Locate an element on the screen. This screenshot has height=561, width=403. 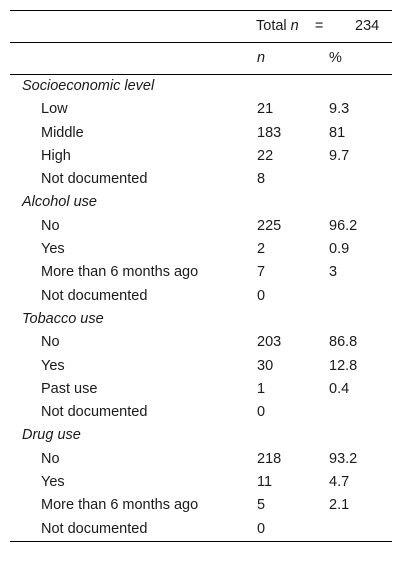
table-row: High 22 9.7 is located at coordinates (201, 156).